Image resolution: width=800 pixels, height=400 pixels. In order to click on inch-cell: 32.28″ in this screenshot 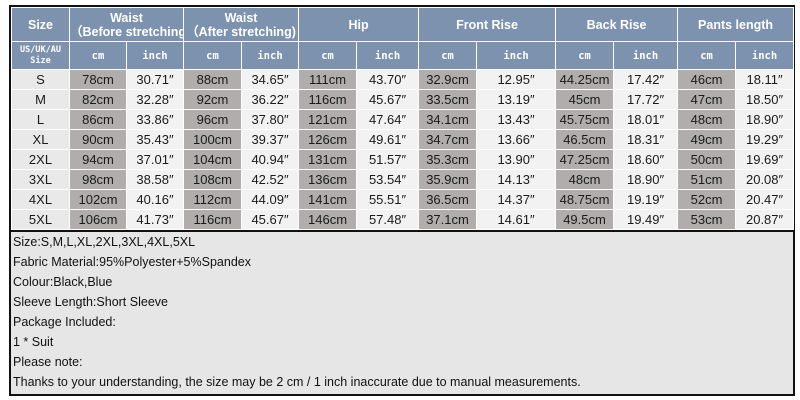, I will do `click(155, 99)`.